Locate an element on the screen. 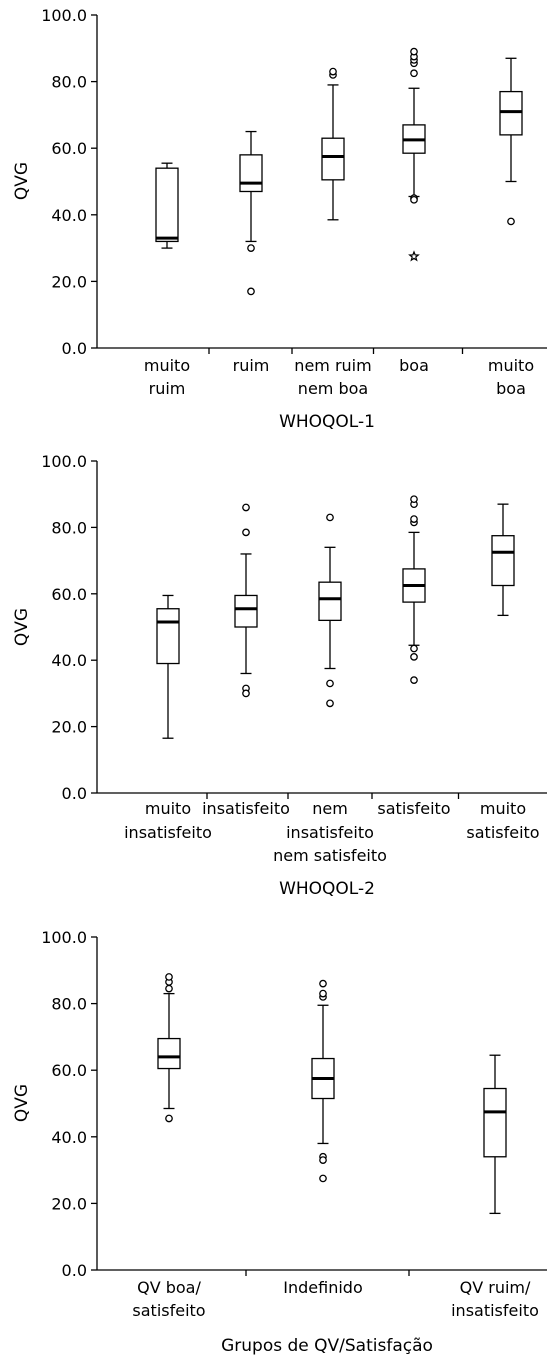  extreme-point is located at coordinates (414, 256).